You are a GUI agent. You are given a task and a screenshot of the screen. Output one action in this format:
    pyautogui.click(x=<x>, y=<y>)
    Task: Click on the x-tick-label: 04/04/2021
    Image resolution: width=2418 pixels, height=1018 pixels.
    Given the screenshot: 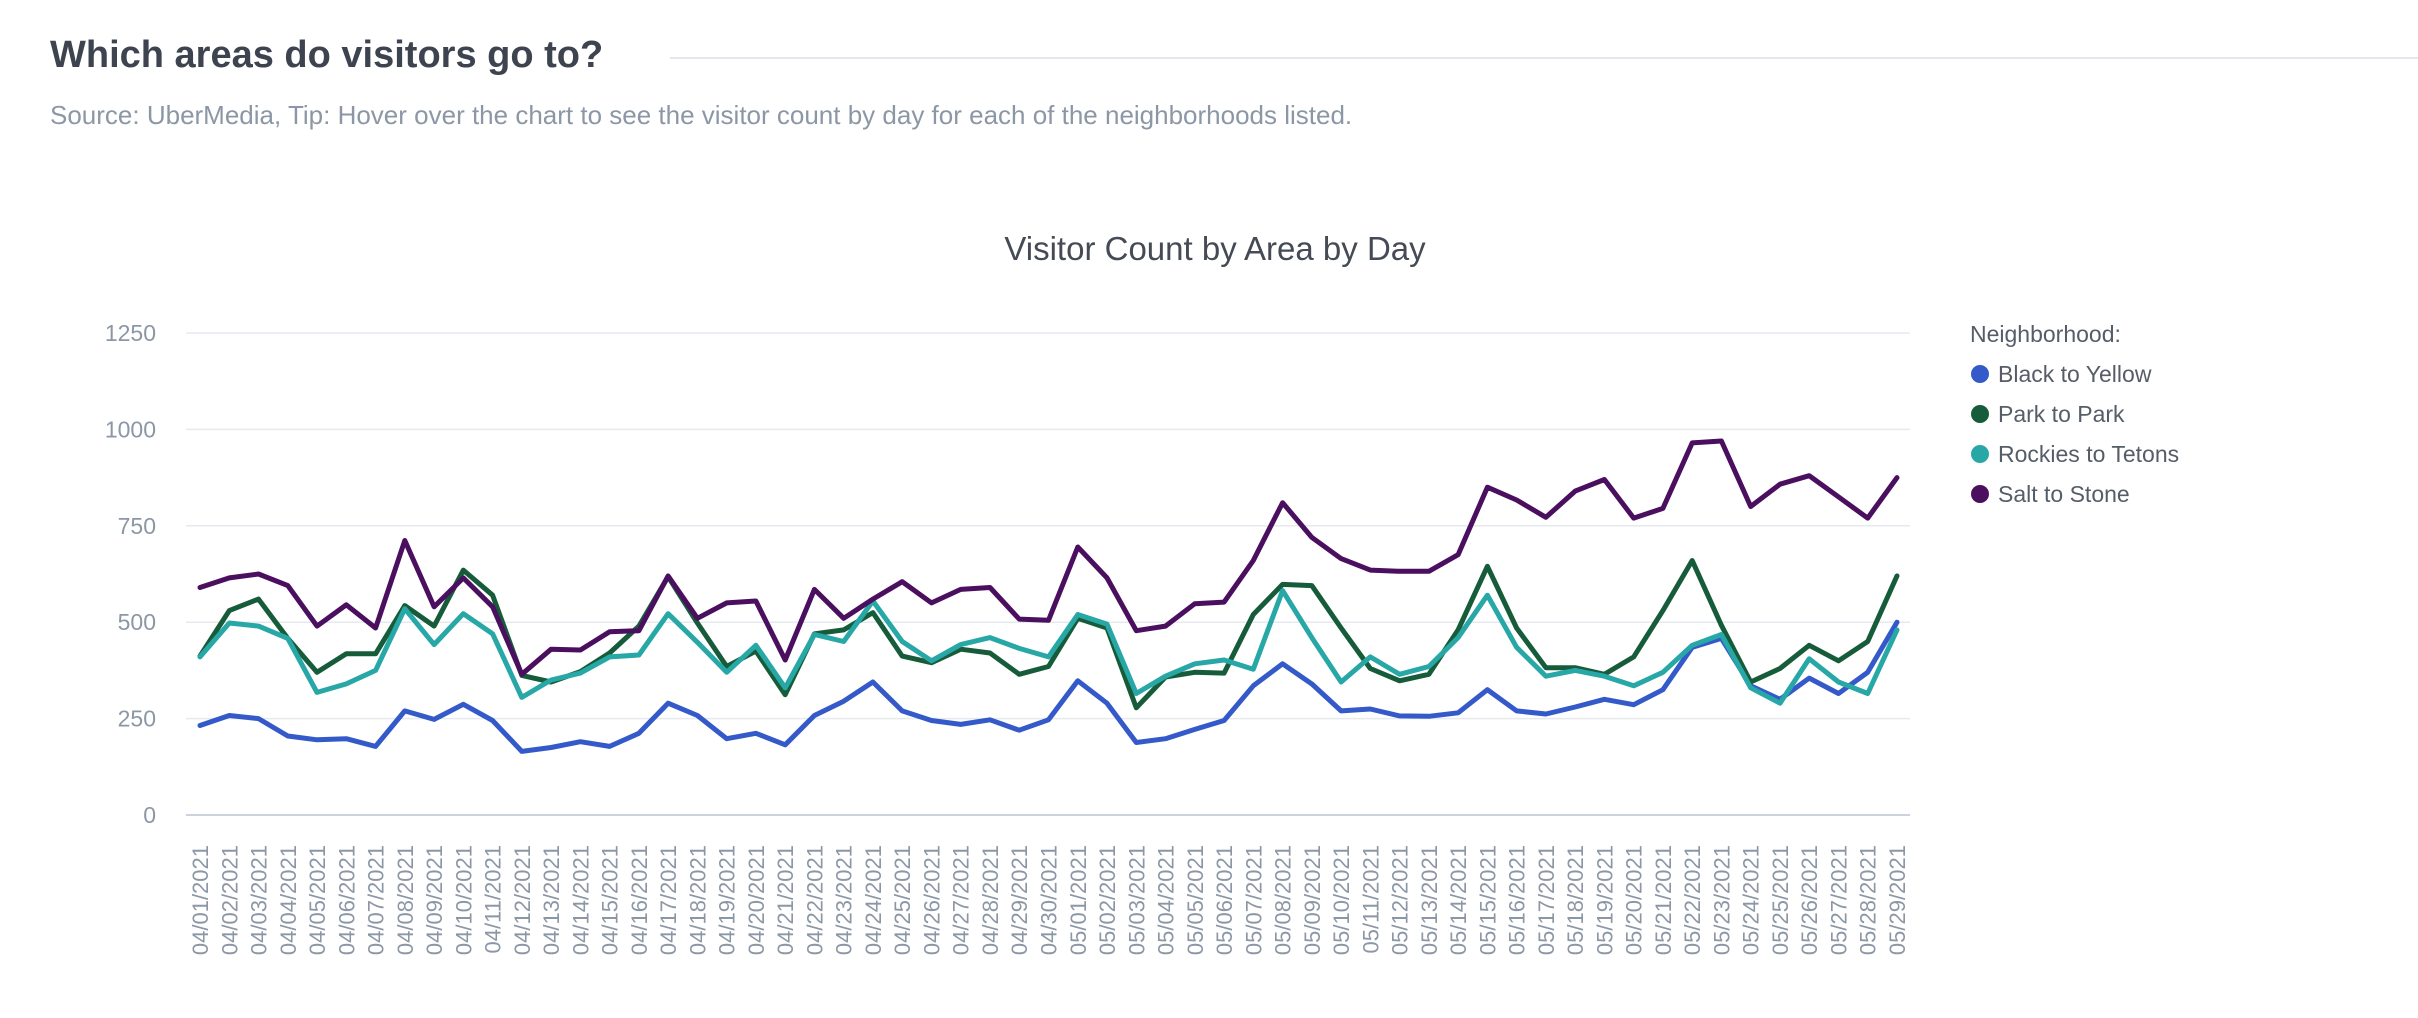 What is the action you would take?
    pyautogui.click(x=288, y=900)
    